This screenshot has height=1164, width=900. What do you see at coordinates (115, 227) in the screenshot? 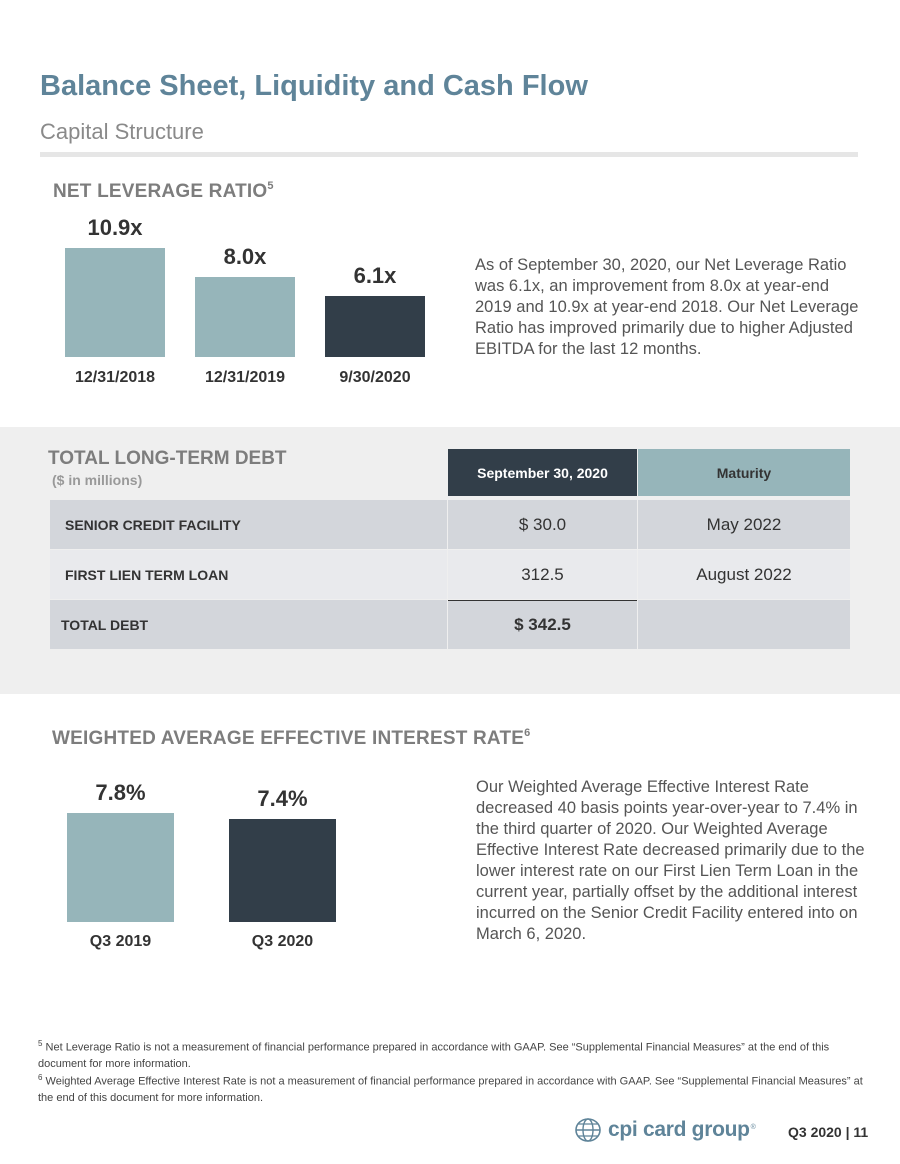
I see `data-label: 10.9x` at bounding box center [115, 227].